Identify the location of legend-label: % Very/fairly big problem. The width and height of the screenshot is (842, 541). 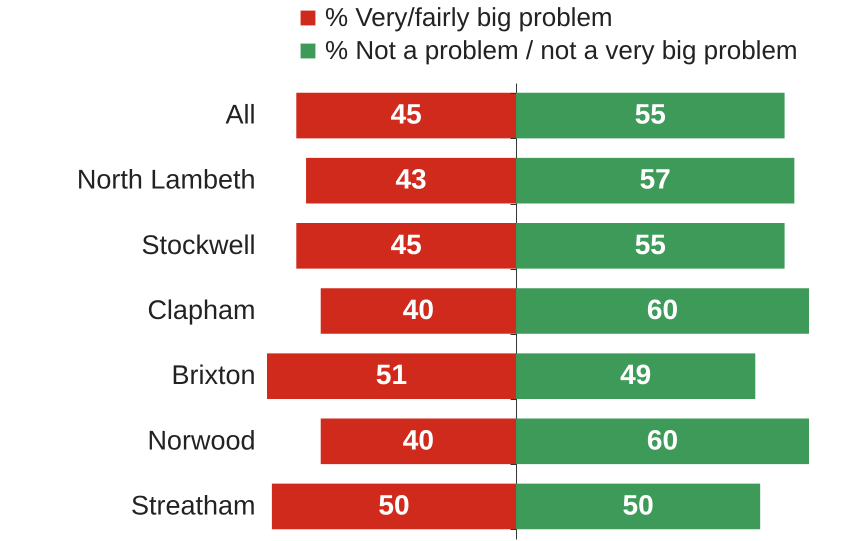
(469, 17).